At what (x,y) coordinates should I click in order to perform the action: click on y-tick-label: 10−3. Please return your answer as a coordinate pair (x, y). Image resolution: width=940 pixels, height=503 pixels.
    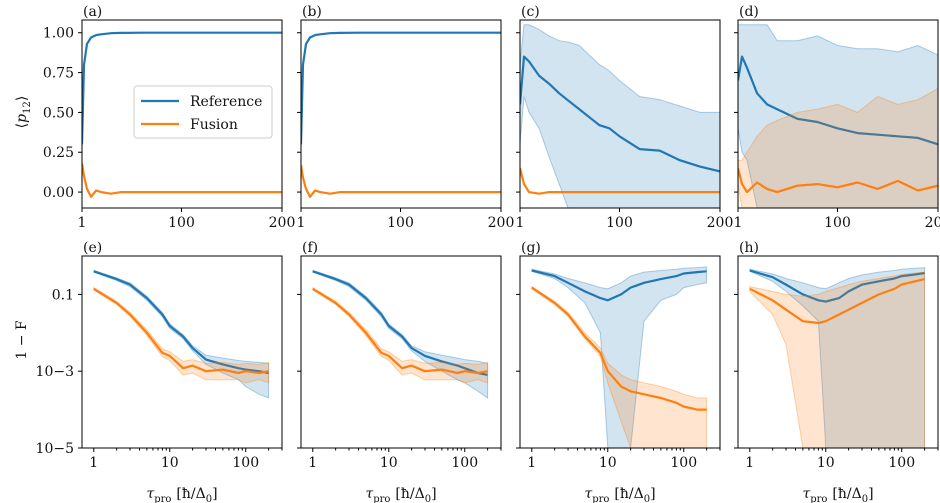
    Looking at the image, I should click on (55, 372).